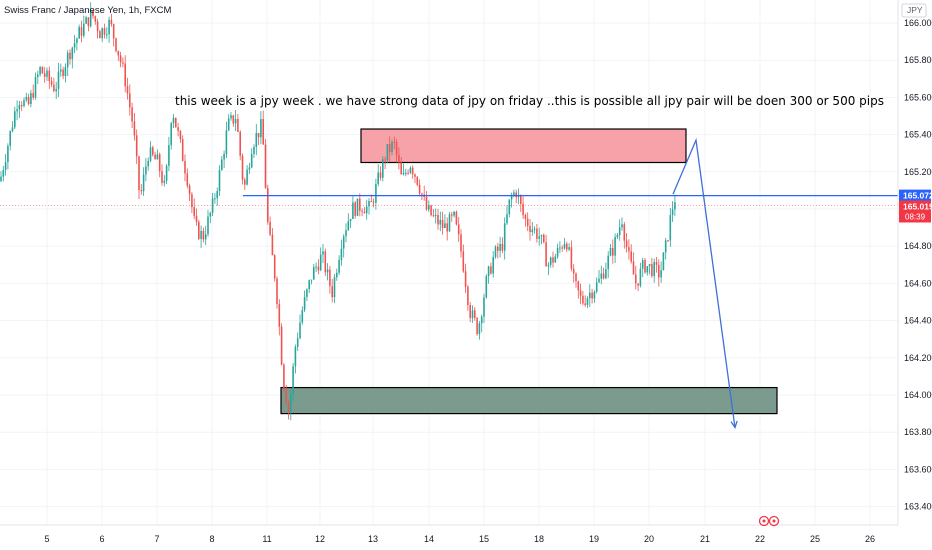 The height and width of the screenshot is (550, 932). What do you see at coordinates (704, 282) in the screenshot?
I see `projection-arrow` at bounding box center [704, 282].